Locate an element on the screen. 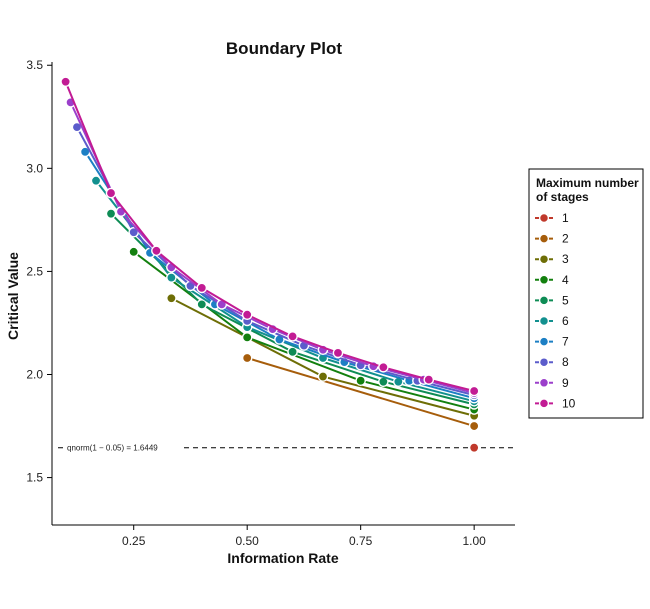  y-tick-label: 2.5 is located at coordinates (34, 271).